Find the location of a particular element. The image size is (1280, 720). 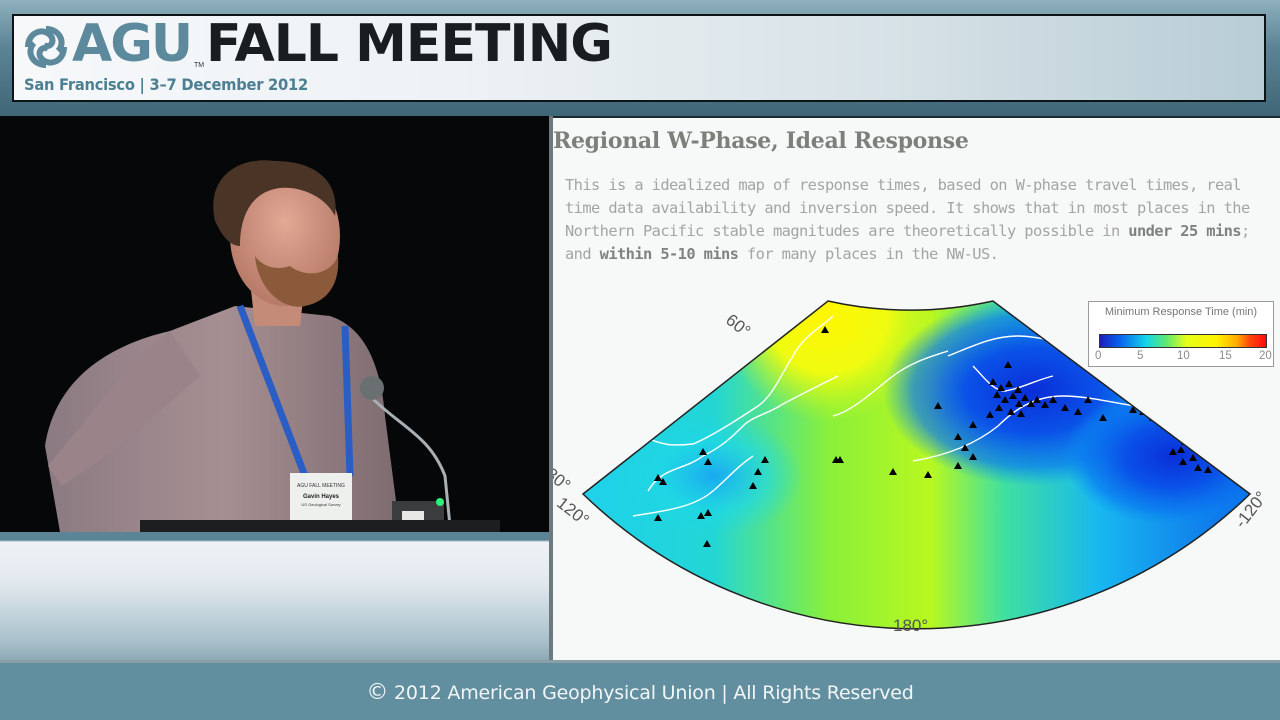

lon-label-180: 180° is located at coordinates (911, 625).